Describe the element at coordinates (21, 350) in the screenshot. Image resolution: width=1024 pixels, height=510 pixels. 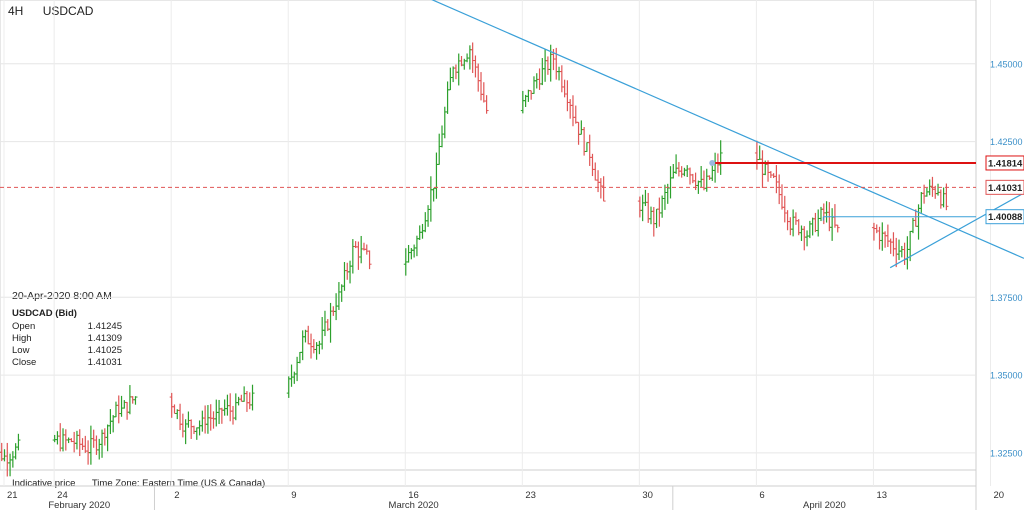
I see `info-label: Low` at that location.